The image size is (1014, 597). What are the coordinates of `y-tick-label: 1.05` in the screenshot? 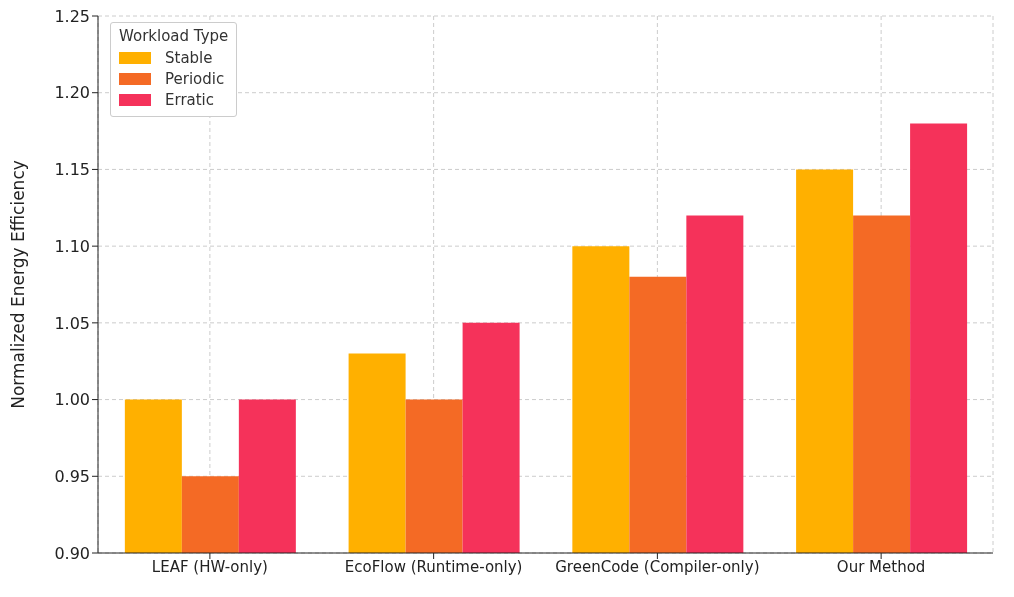 It's located at (72, 323).